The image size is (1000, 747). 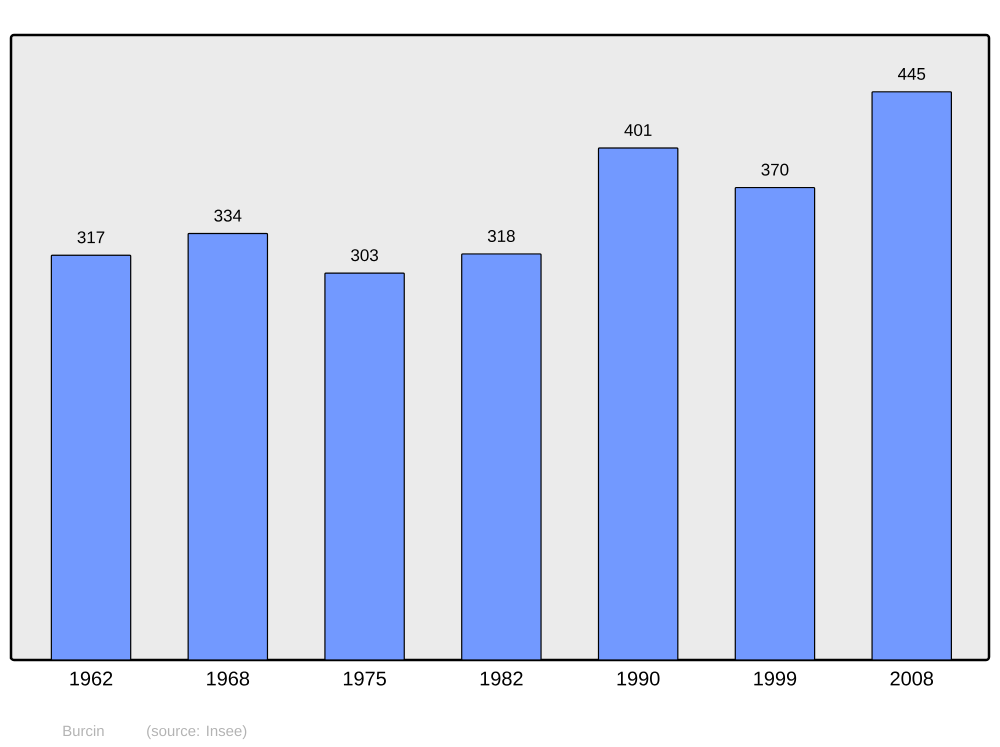 I want to click on x-tick-label: 1999, so click(x=775, y=679).